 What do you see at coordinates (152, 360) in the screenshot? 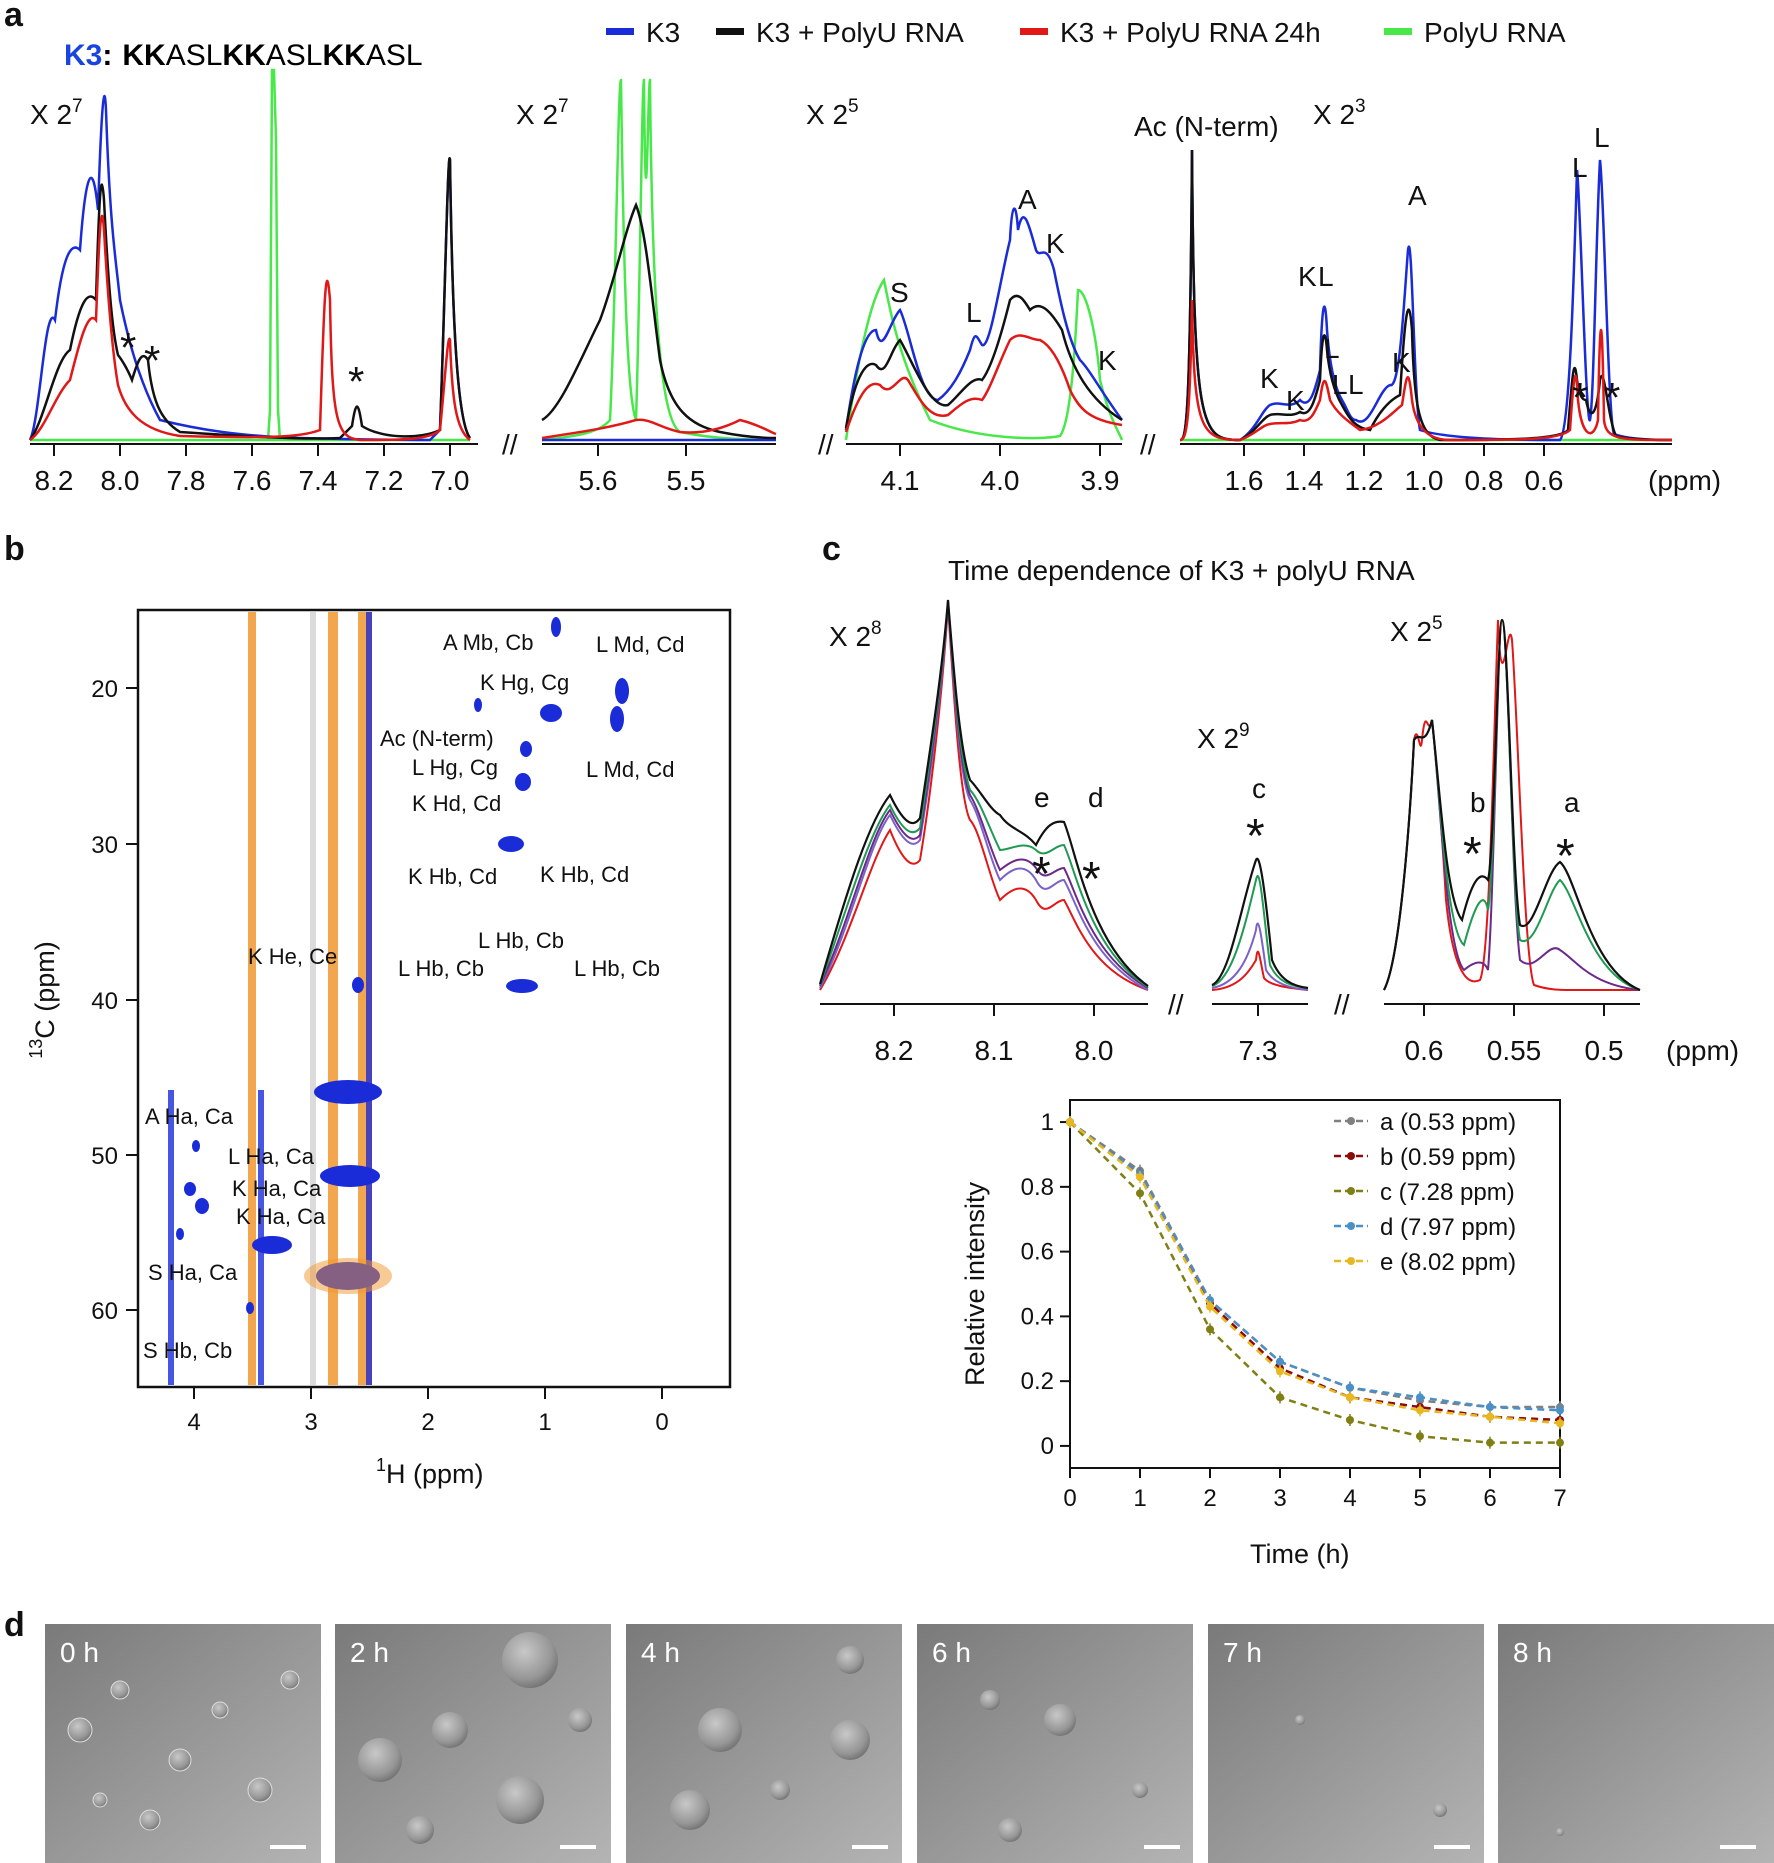
I see `star-a2: *` at bounding box center [152, 360].